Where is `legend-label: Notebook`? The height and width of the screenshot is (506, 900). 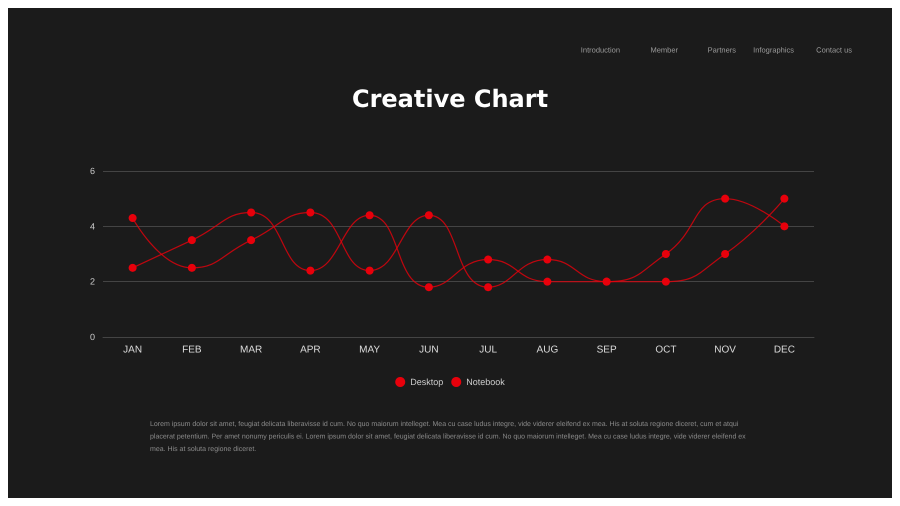
legend-label: Notebook is located at coordinates (486, 382).